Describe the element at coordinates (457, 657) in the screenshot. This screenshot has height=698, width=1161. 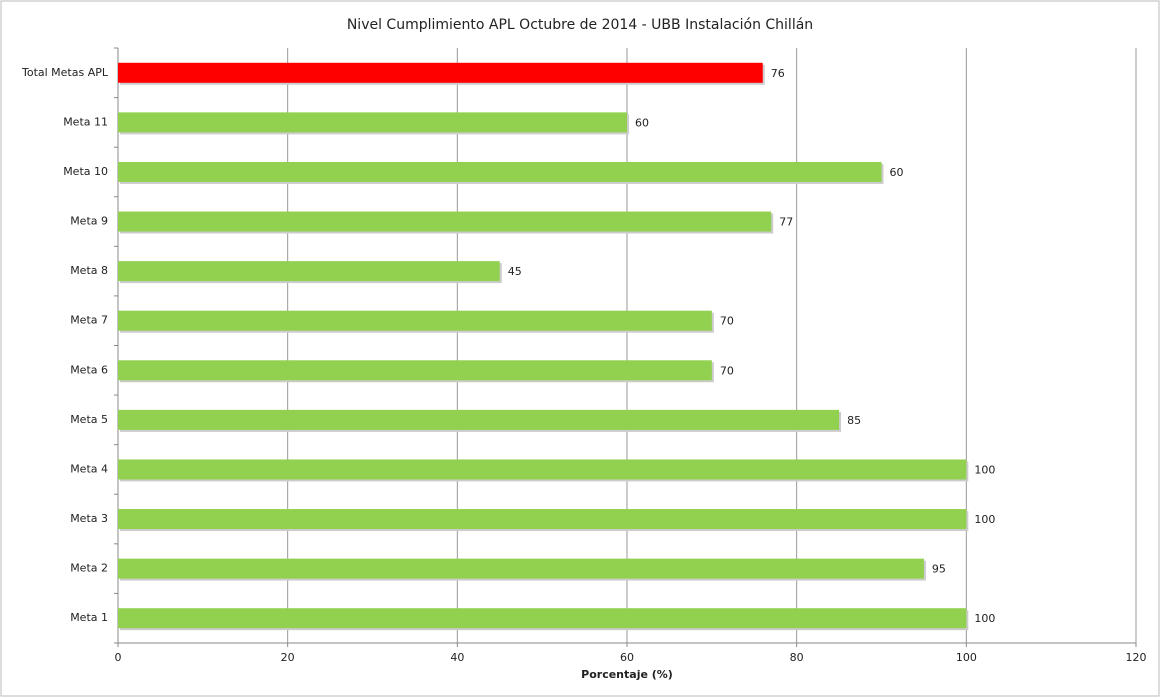
I see `x-tick-label: 40` at that location.